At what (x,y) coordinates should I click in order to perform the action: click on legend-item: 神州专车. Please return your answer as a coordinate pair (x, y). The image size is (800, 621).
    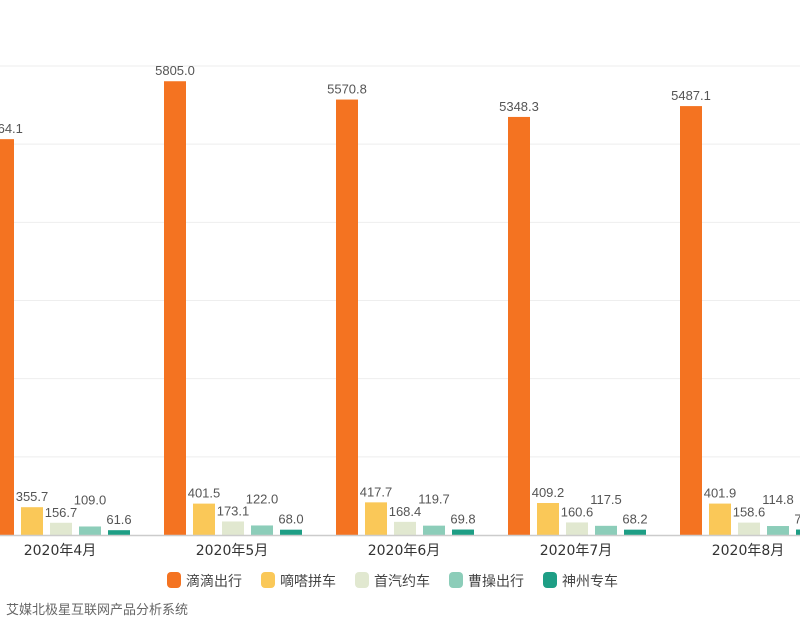
    Looking at the image, I should click on (580, 581).